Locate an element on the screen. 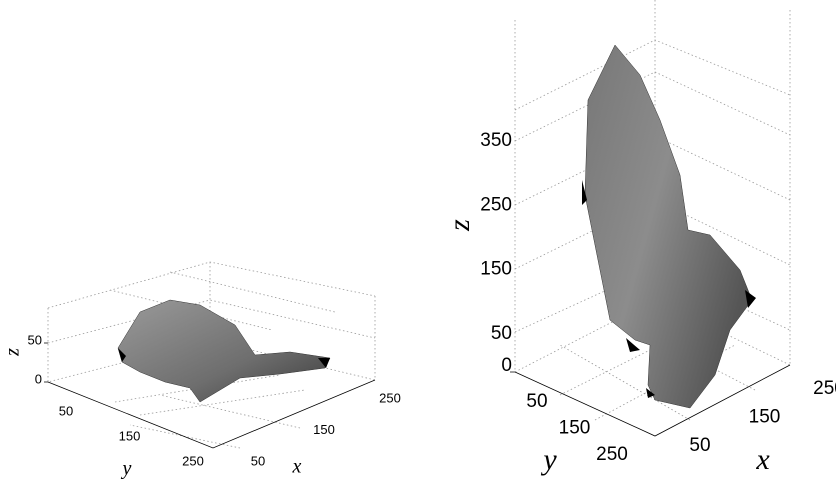 The width and height of the screenshot is (836, 484). z-tick-label: 150 is located at coordinates (496, 269).